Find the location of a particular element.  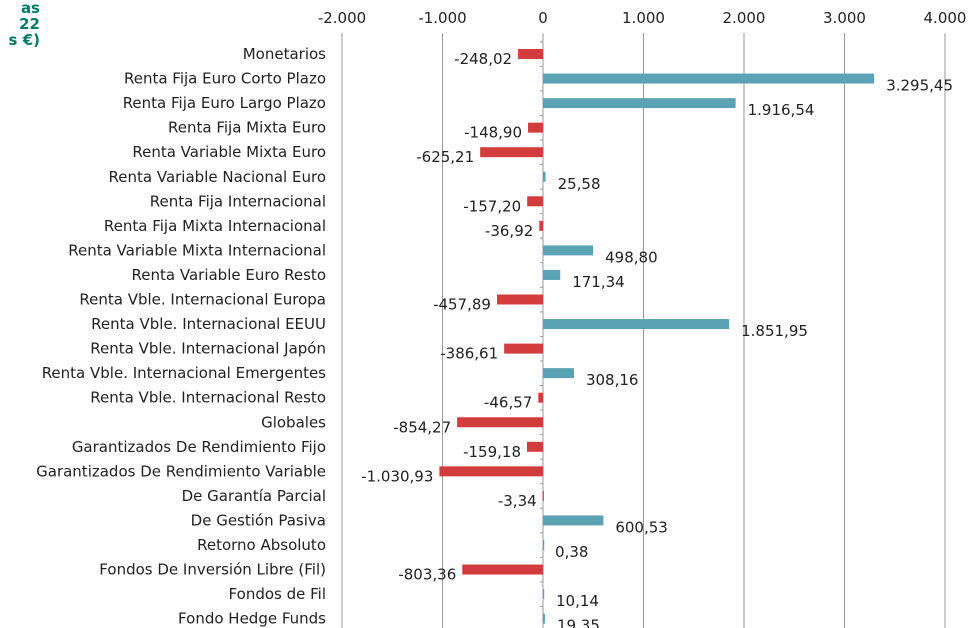

value-label-11: 1.851,95 is located at coordinates (774, 331).